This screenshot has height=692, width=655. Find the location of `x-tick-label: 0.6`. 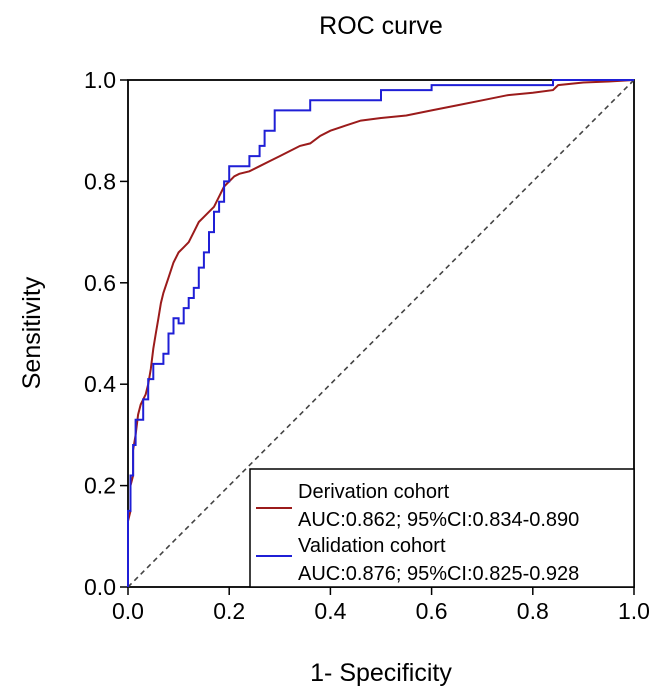

x-tick-label: 0.6 is located at coordinates (432, 611).